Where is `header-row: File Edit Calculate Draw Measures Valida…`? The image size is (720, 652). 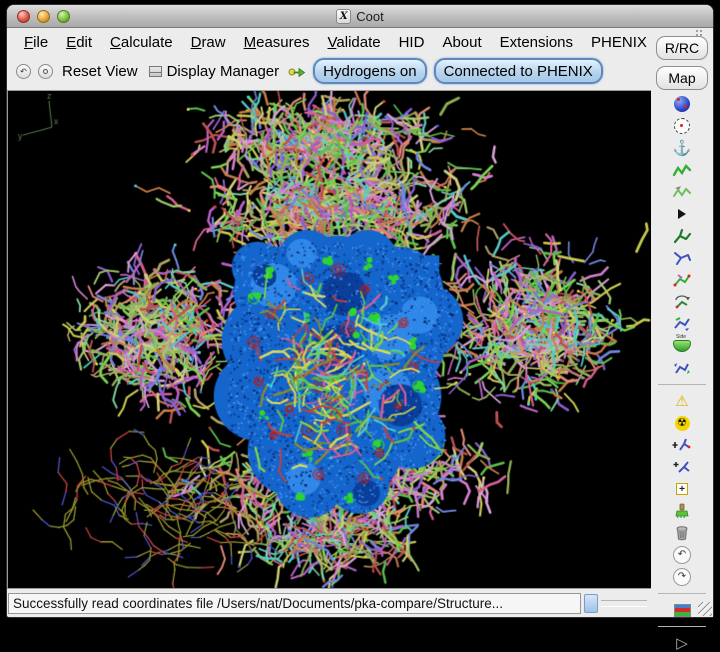 header-row: File Edit Calculate Draw Measures Valida… is located at coordinates (360, 59).